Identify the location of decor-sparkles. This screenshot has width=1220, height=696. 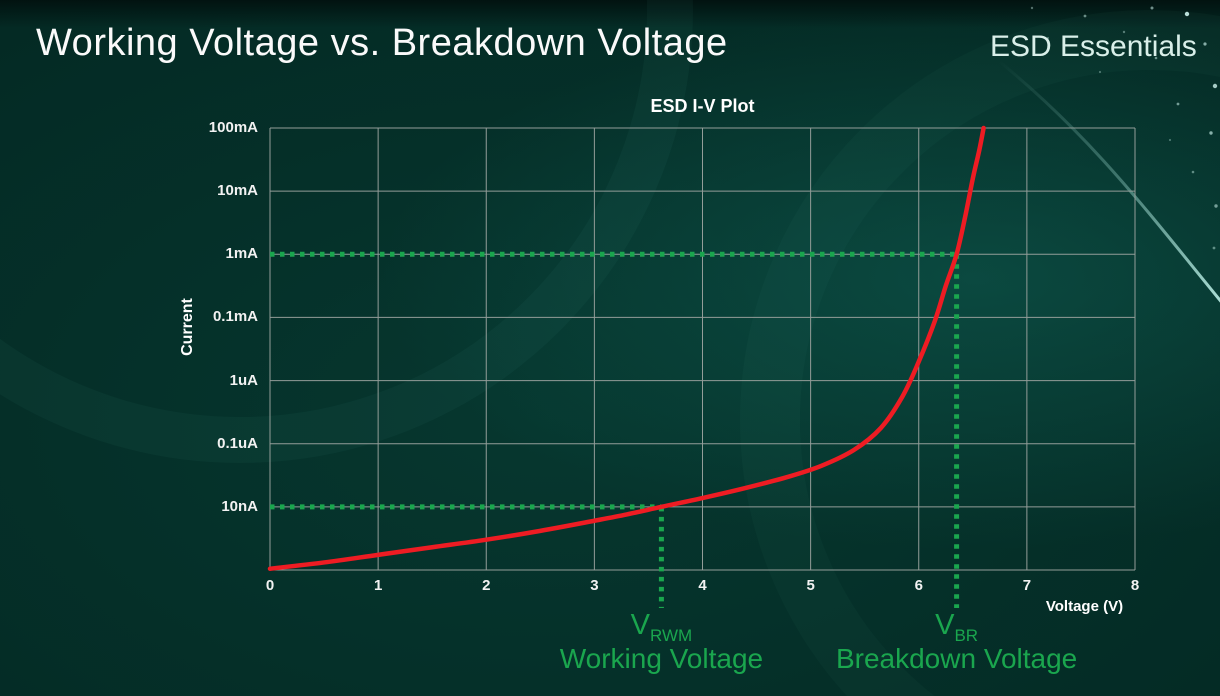
(1124, 128).